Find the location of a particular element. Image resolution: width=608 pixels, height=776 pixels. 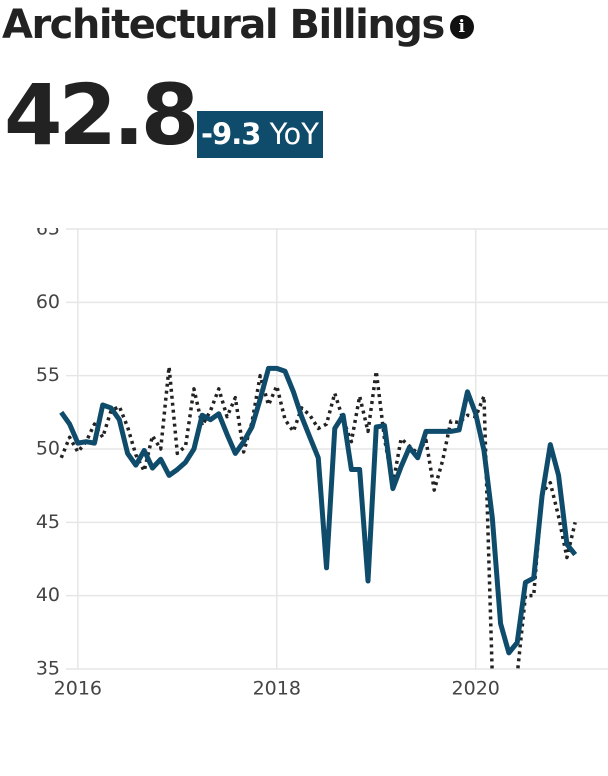

title: Architectural Billings is located at coordinates (223, 25).